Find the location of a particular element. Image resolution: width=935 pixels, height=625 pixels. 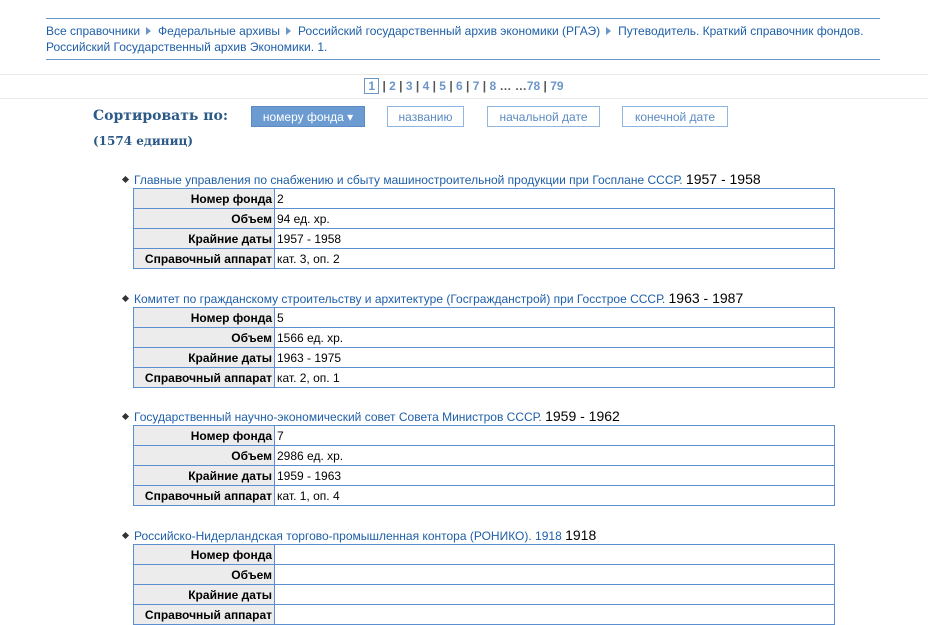

table-row: Крайние даты 1957 - 1958 is located at coordinates (484, 238).